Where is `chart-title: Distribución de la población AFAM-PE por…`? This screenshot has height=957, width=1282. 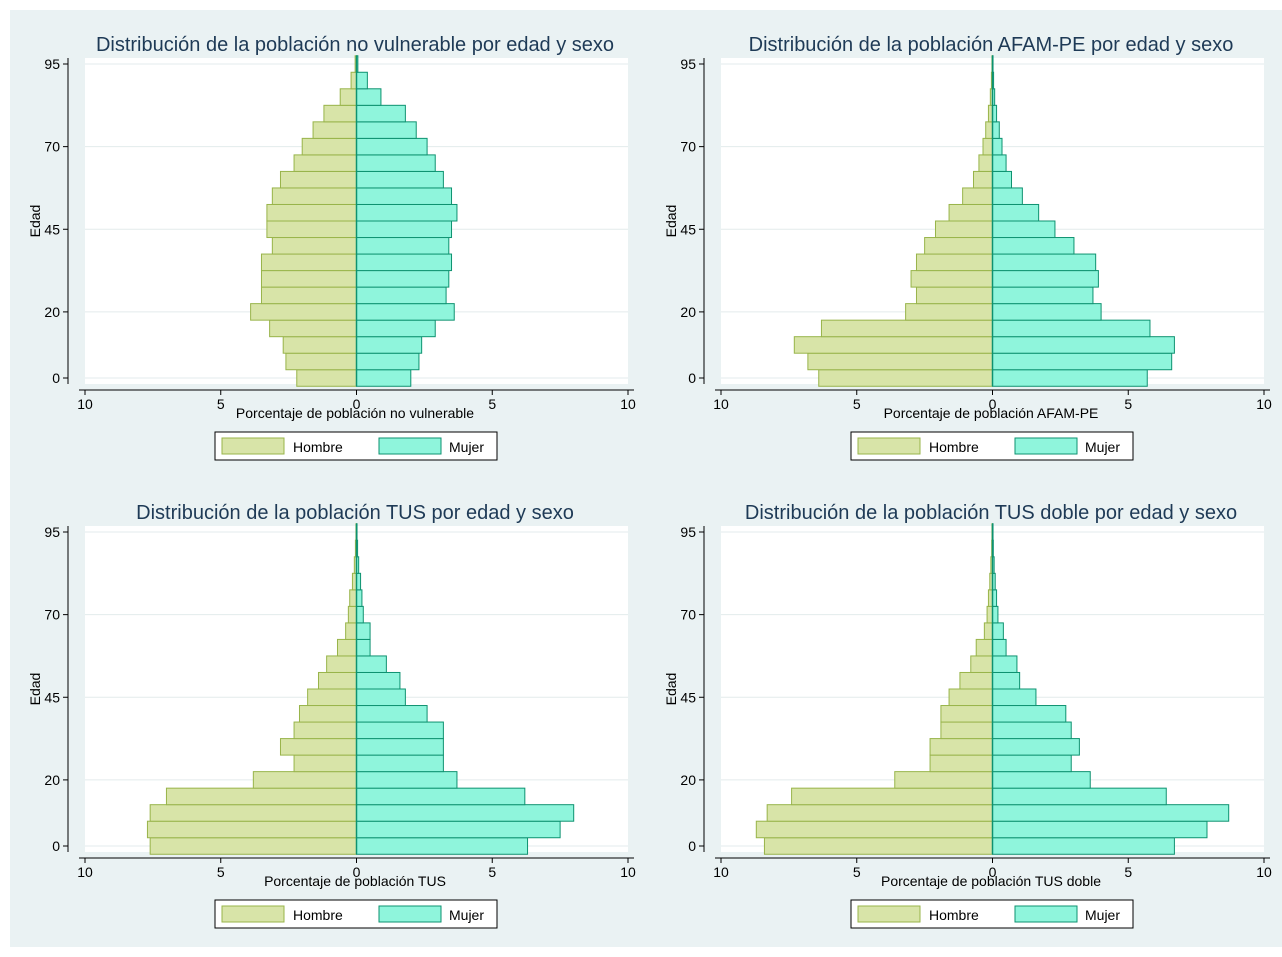 chart-title: Distribución de la población AFAM-PE por… is located at coordinates (991, 45).